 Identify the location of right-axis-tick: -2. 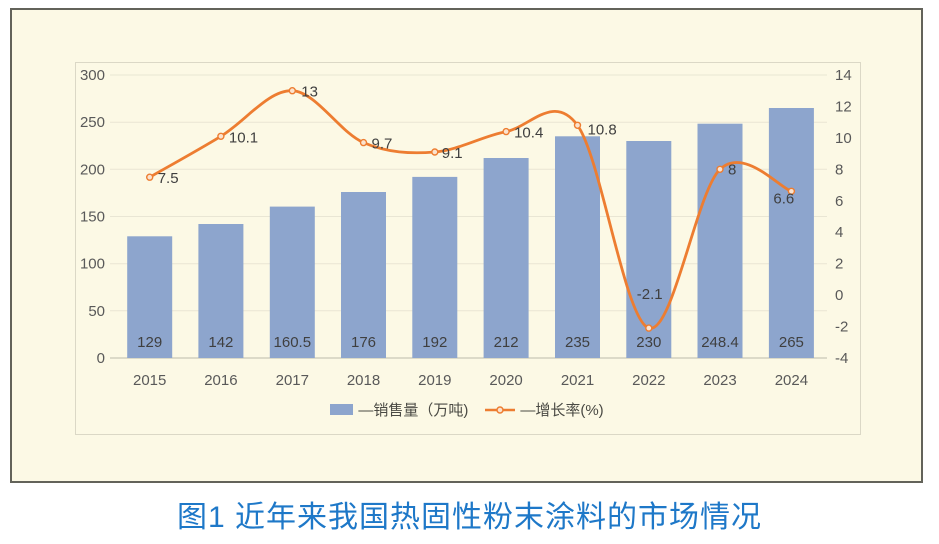
(841, 327).